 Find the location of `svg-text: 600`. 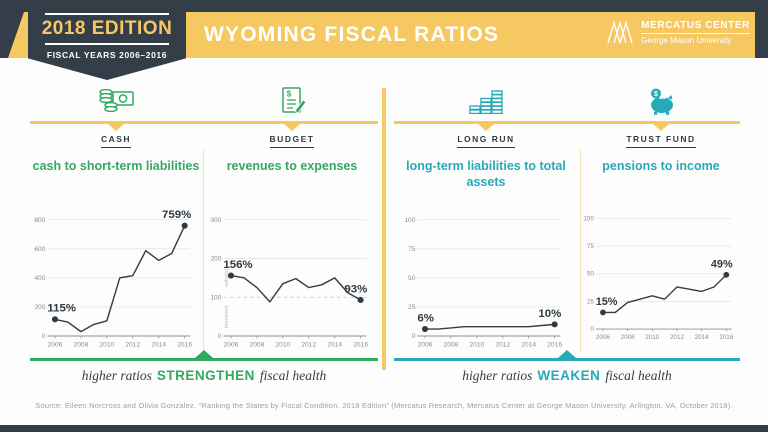

svg-text: 600 is located at coordinates (39, 249).